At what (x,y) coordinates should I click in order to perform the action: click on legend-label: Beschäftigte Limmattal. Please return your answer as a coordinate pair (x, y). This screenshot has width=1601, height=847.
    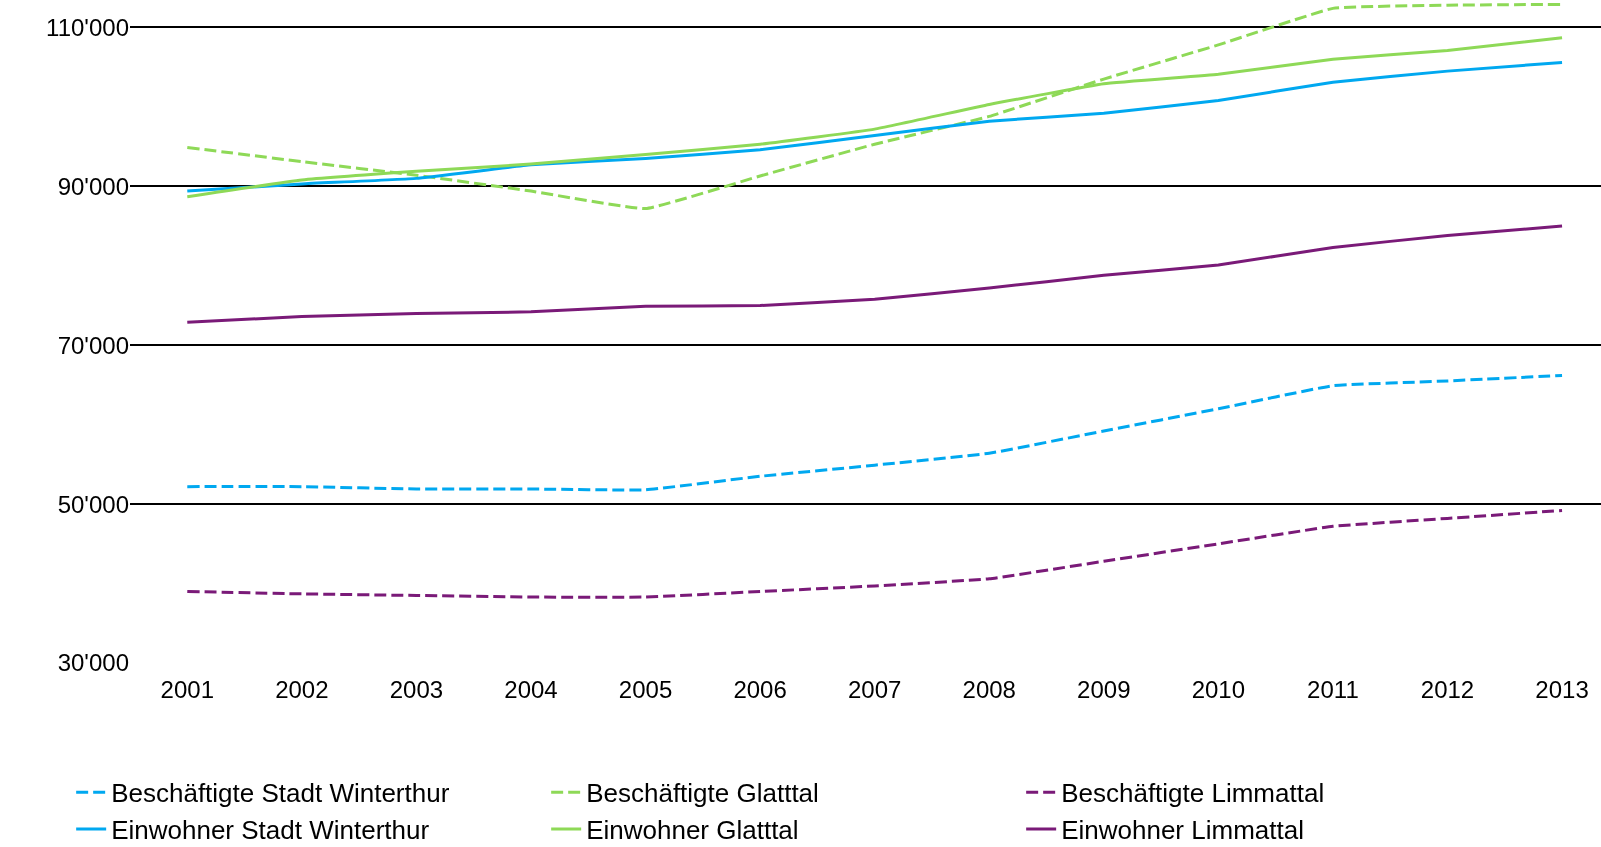
    Looking at the image, I should click on (1193, 793).